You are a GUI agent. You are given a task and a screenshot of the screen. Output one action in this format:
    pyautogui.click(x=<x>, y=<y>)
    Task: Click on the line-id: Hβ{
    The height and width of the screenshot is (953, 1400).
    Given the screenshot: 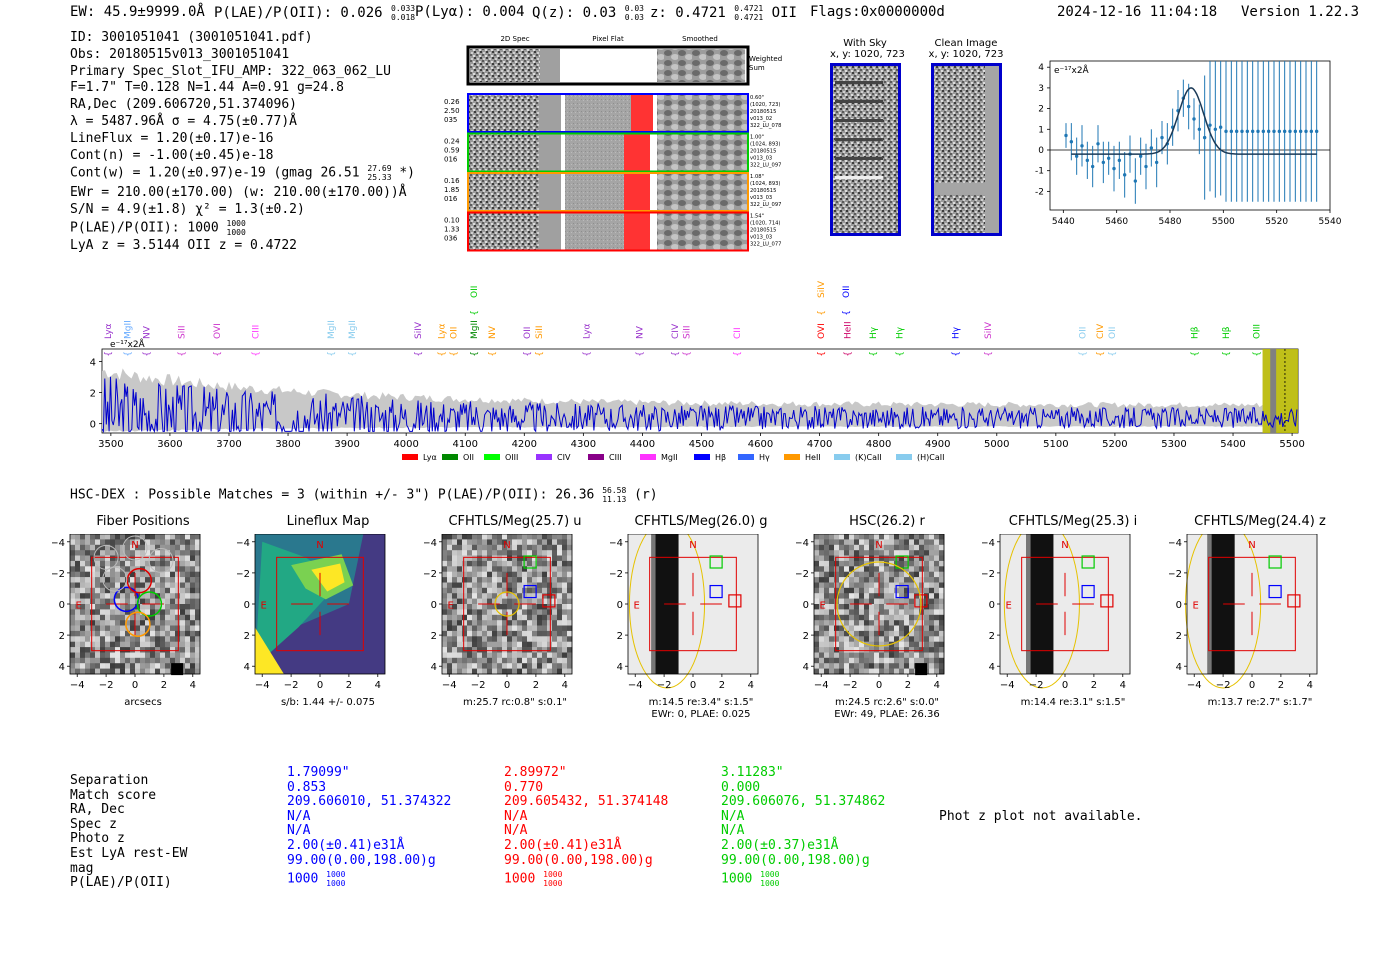 What is the action you would take?
    pyautogui.click(x=1227, y=341)
    